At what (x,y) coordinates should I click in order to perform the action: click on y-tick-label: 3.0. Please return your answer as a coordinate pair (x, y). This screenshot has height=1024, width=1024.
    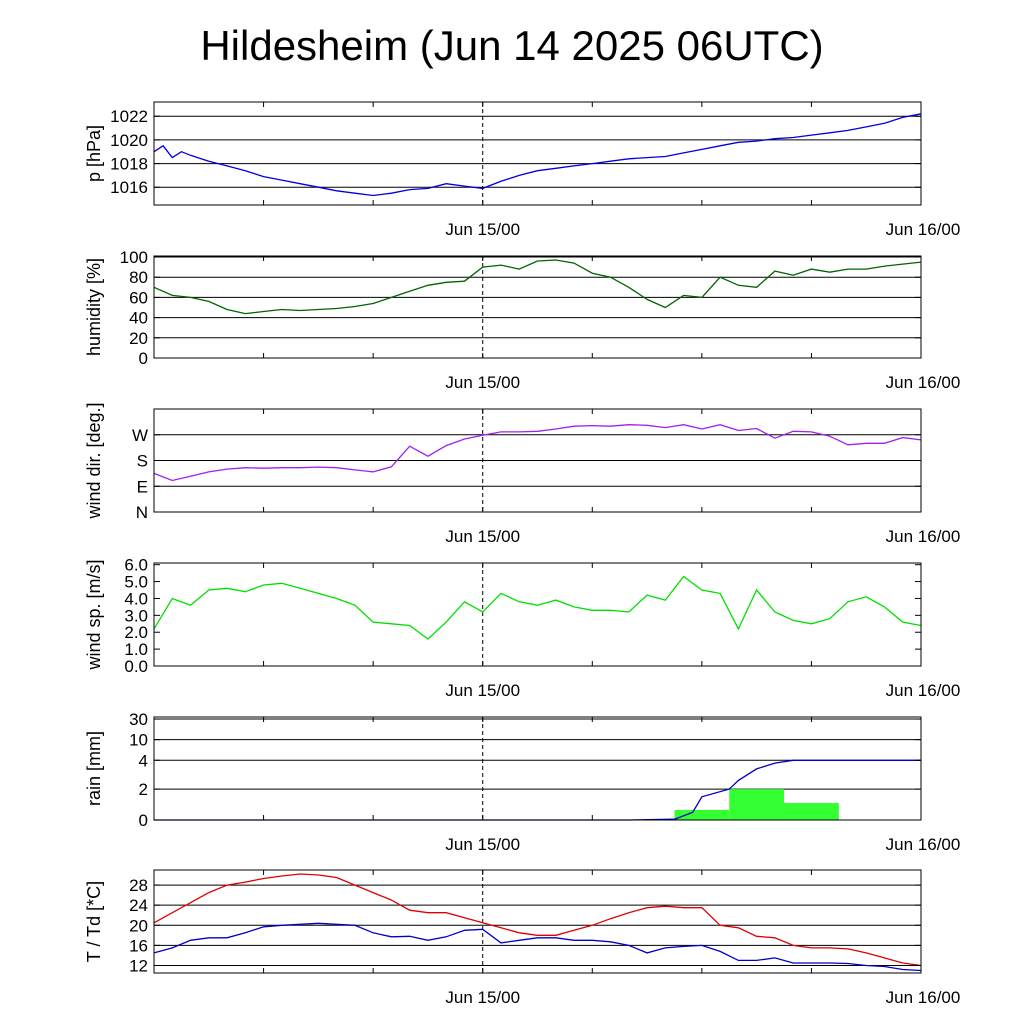
    Looking at the image, I should click on (136, 615).